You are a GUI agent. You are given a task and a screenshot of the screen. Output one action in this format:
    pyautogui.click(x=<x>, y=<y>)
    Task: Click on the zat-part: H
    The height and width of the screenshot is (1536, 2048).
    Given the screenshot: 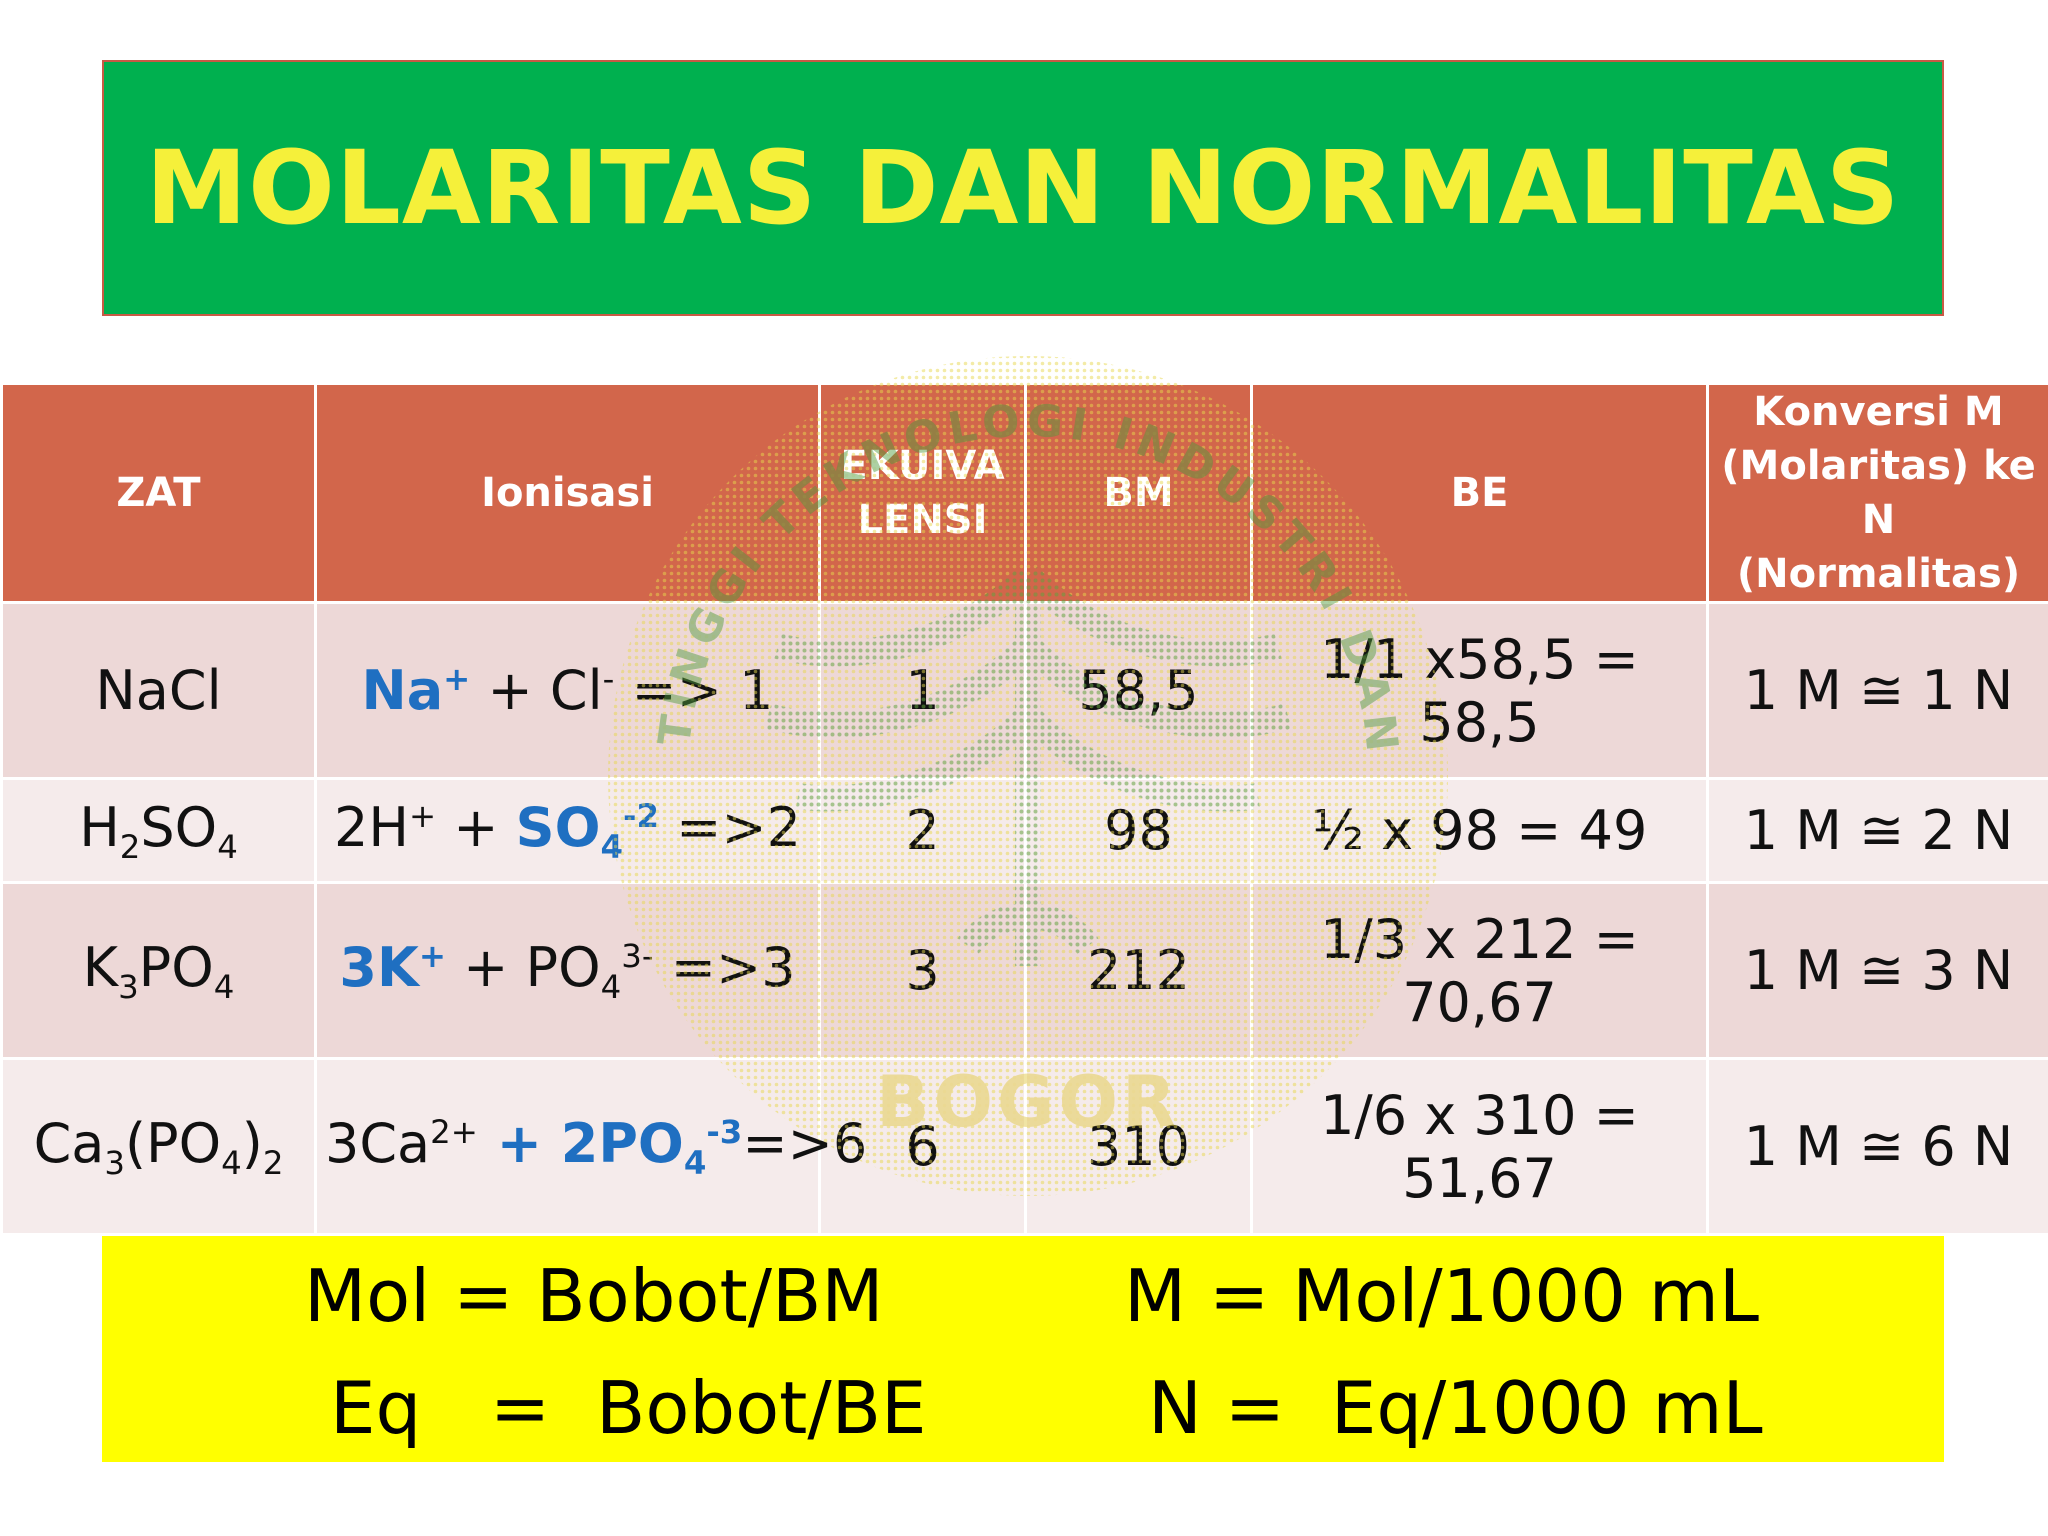 What is the action you would take?
    pyautogui.click(x=99, y=827)
    